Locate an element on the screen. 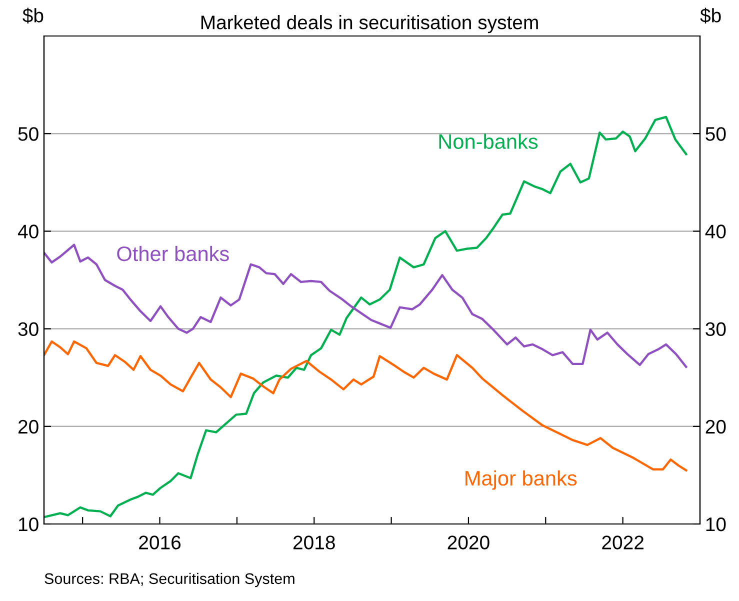  series-label: Non-banks is located at coordinates (488, 141).